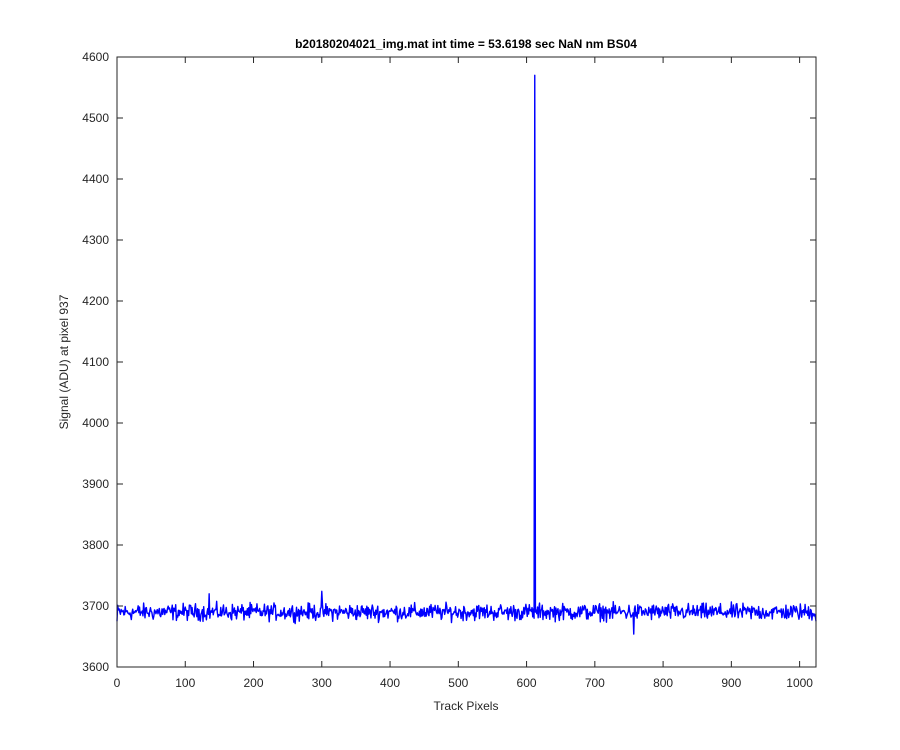 This screenshot has width=900, height=750. I want to click on y-tick-label: 3700, so click(95, 606).